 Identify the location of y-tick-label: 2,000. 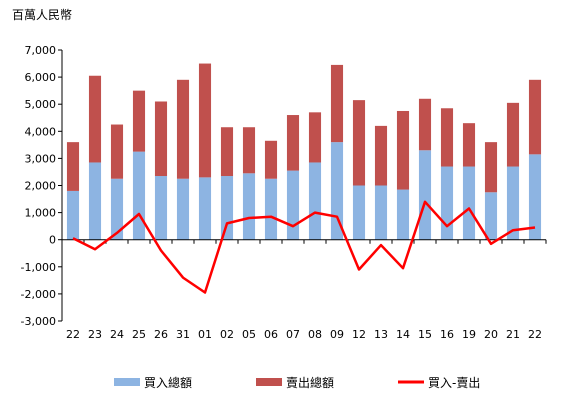
(41, 186).